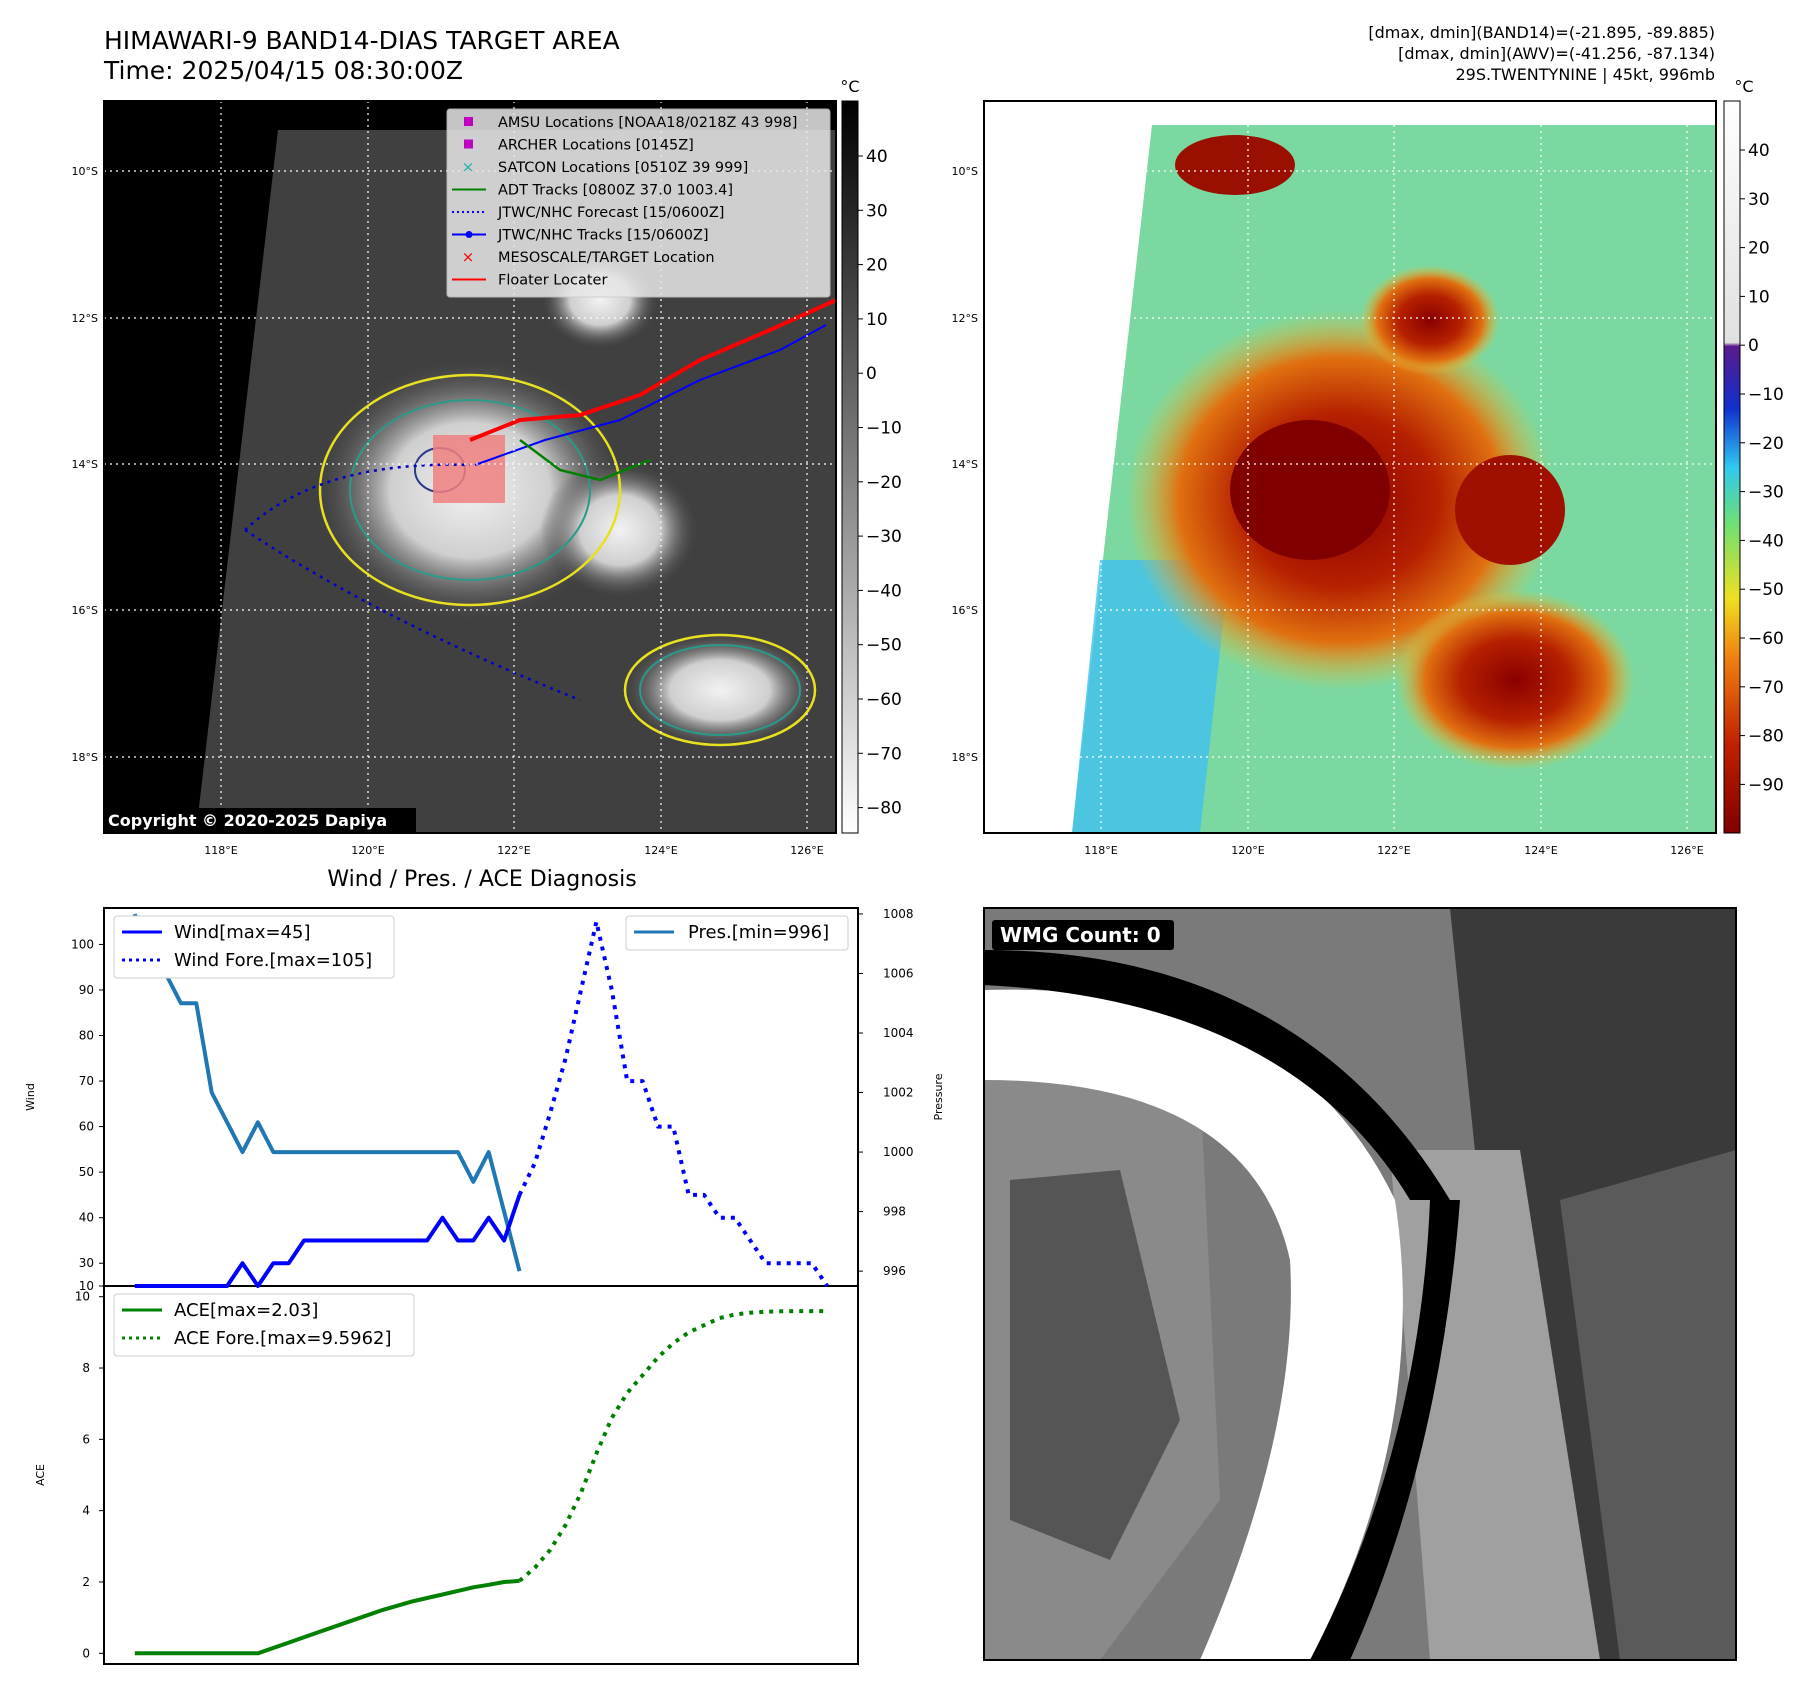 The height and width of the screenshot is (1690, 1797). I want to click on left-lon-label: 120°E, so click(367, 850).